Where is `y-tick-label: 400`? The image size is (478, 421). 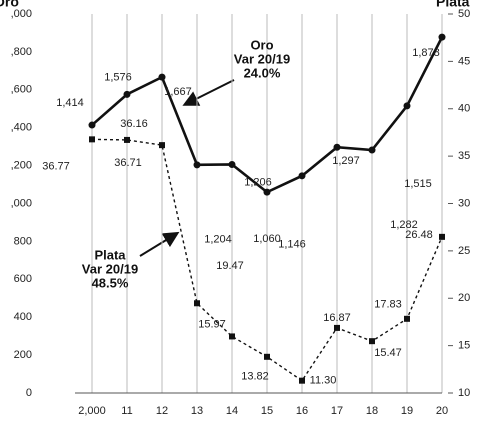
y-tick-label: 400 is located at coordinates (23, 317).